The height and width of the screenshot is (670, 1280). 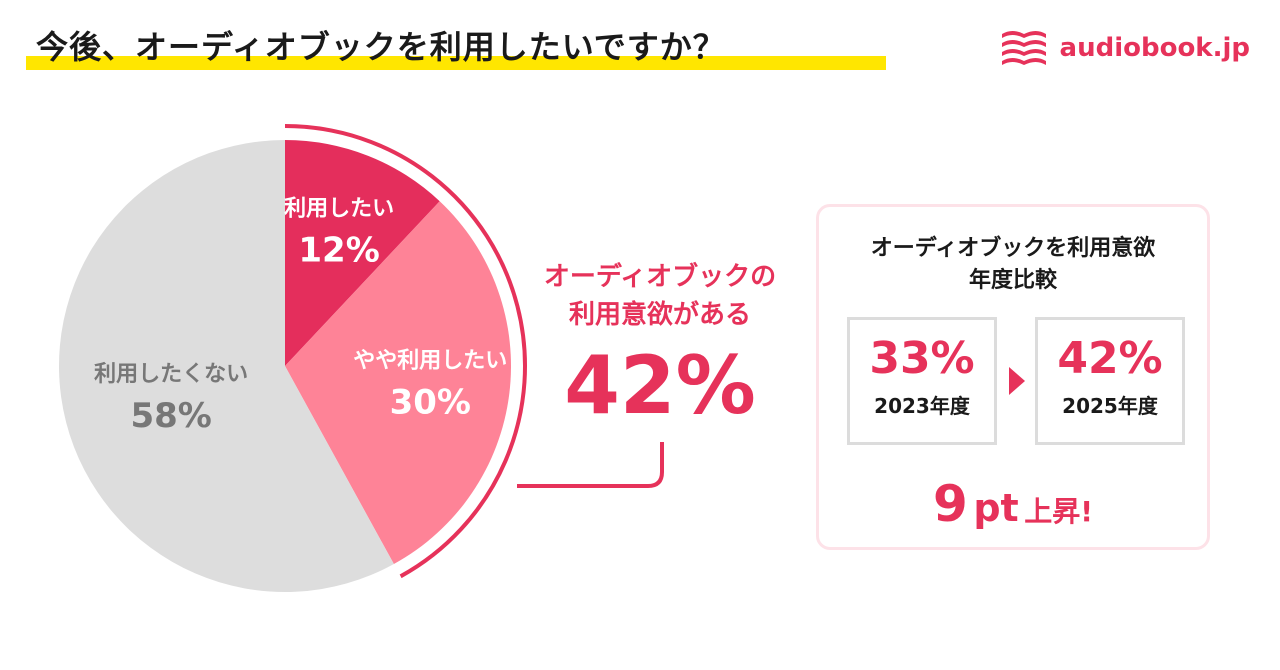 I want to click on brand-name: audiobook.jp, so click(x=1154, y=48).